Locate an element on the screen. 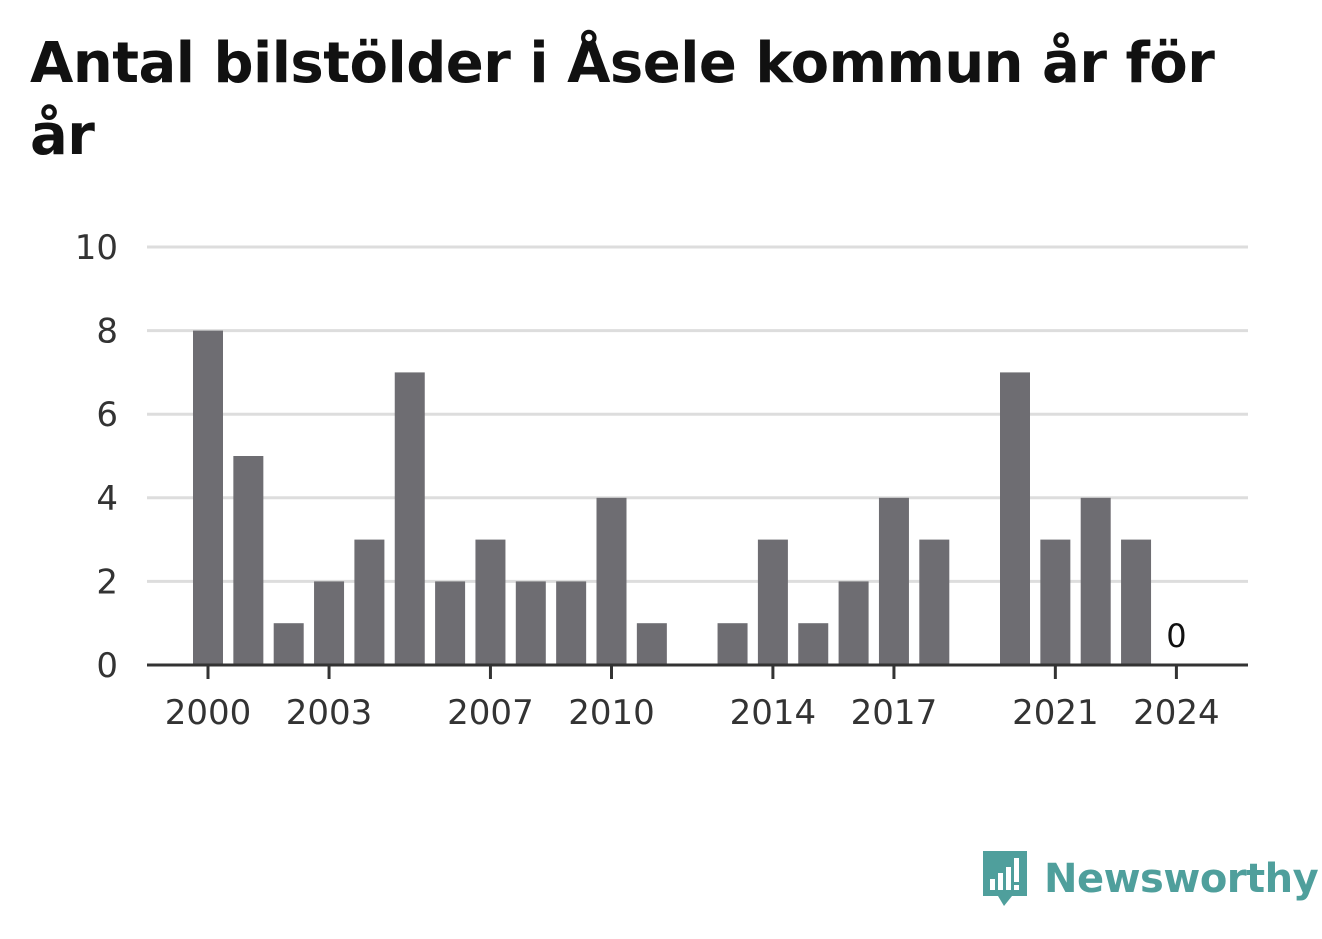  bar-2015 is located at coordinates (813, 644).